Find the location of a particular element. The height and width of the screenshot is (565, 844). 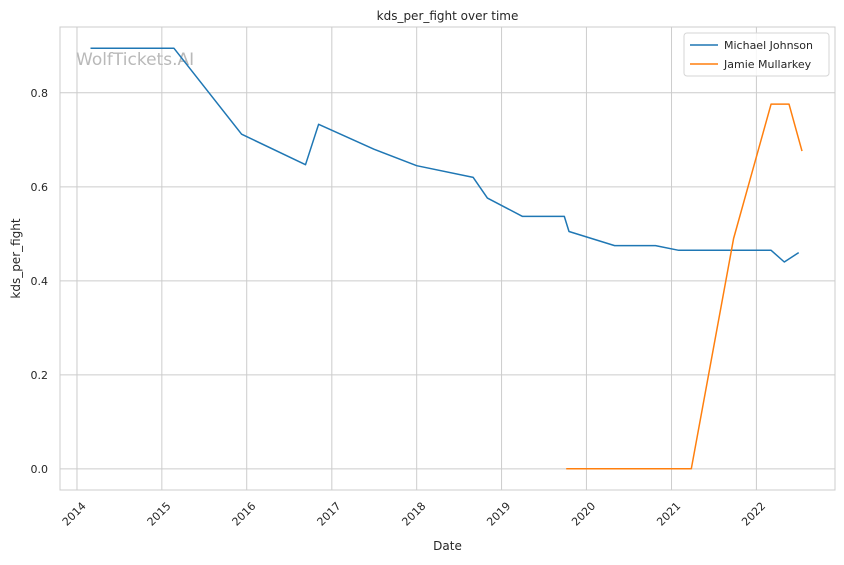

y-tick-label: 0.4 is located at coordinates (40, 281).